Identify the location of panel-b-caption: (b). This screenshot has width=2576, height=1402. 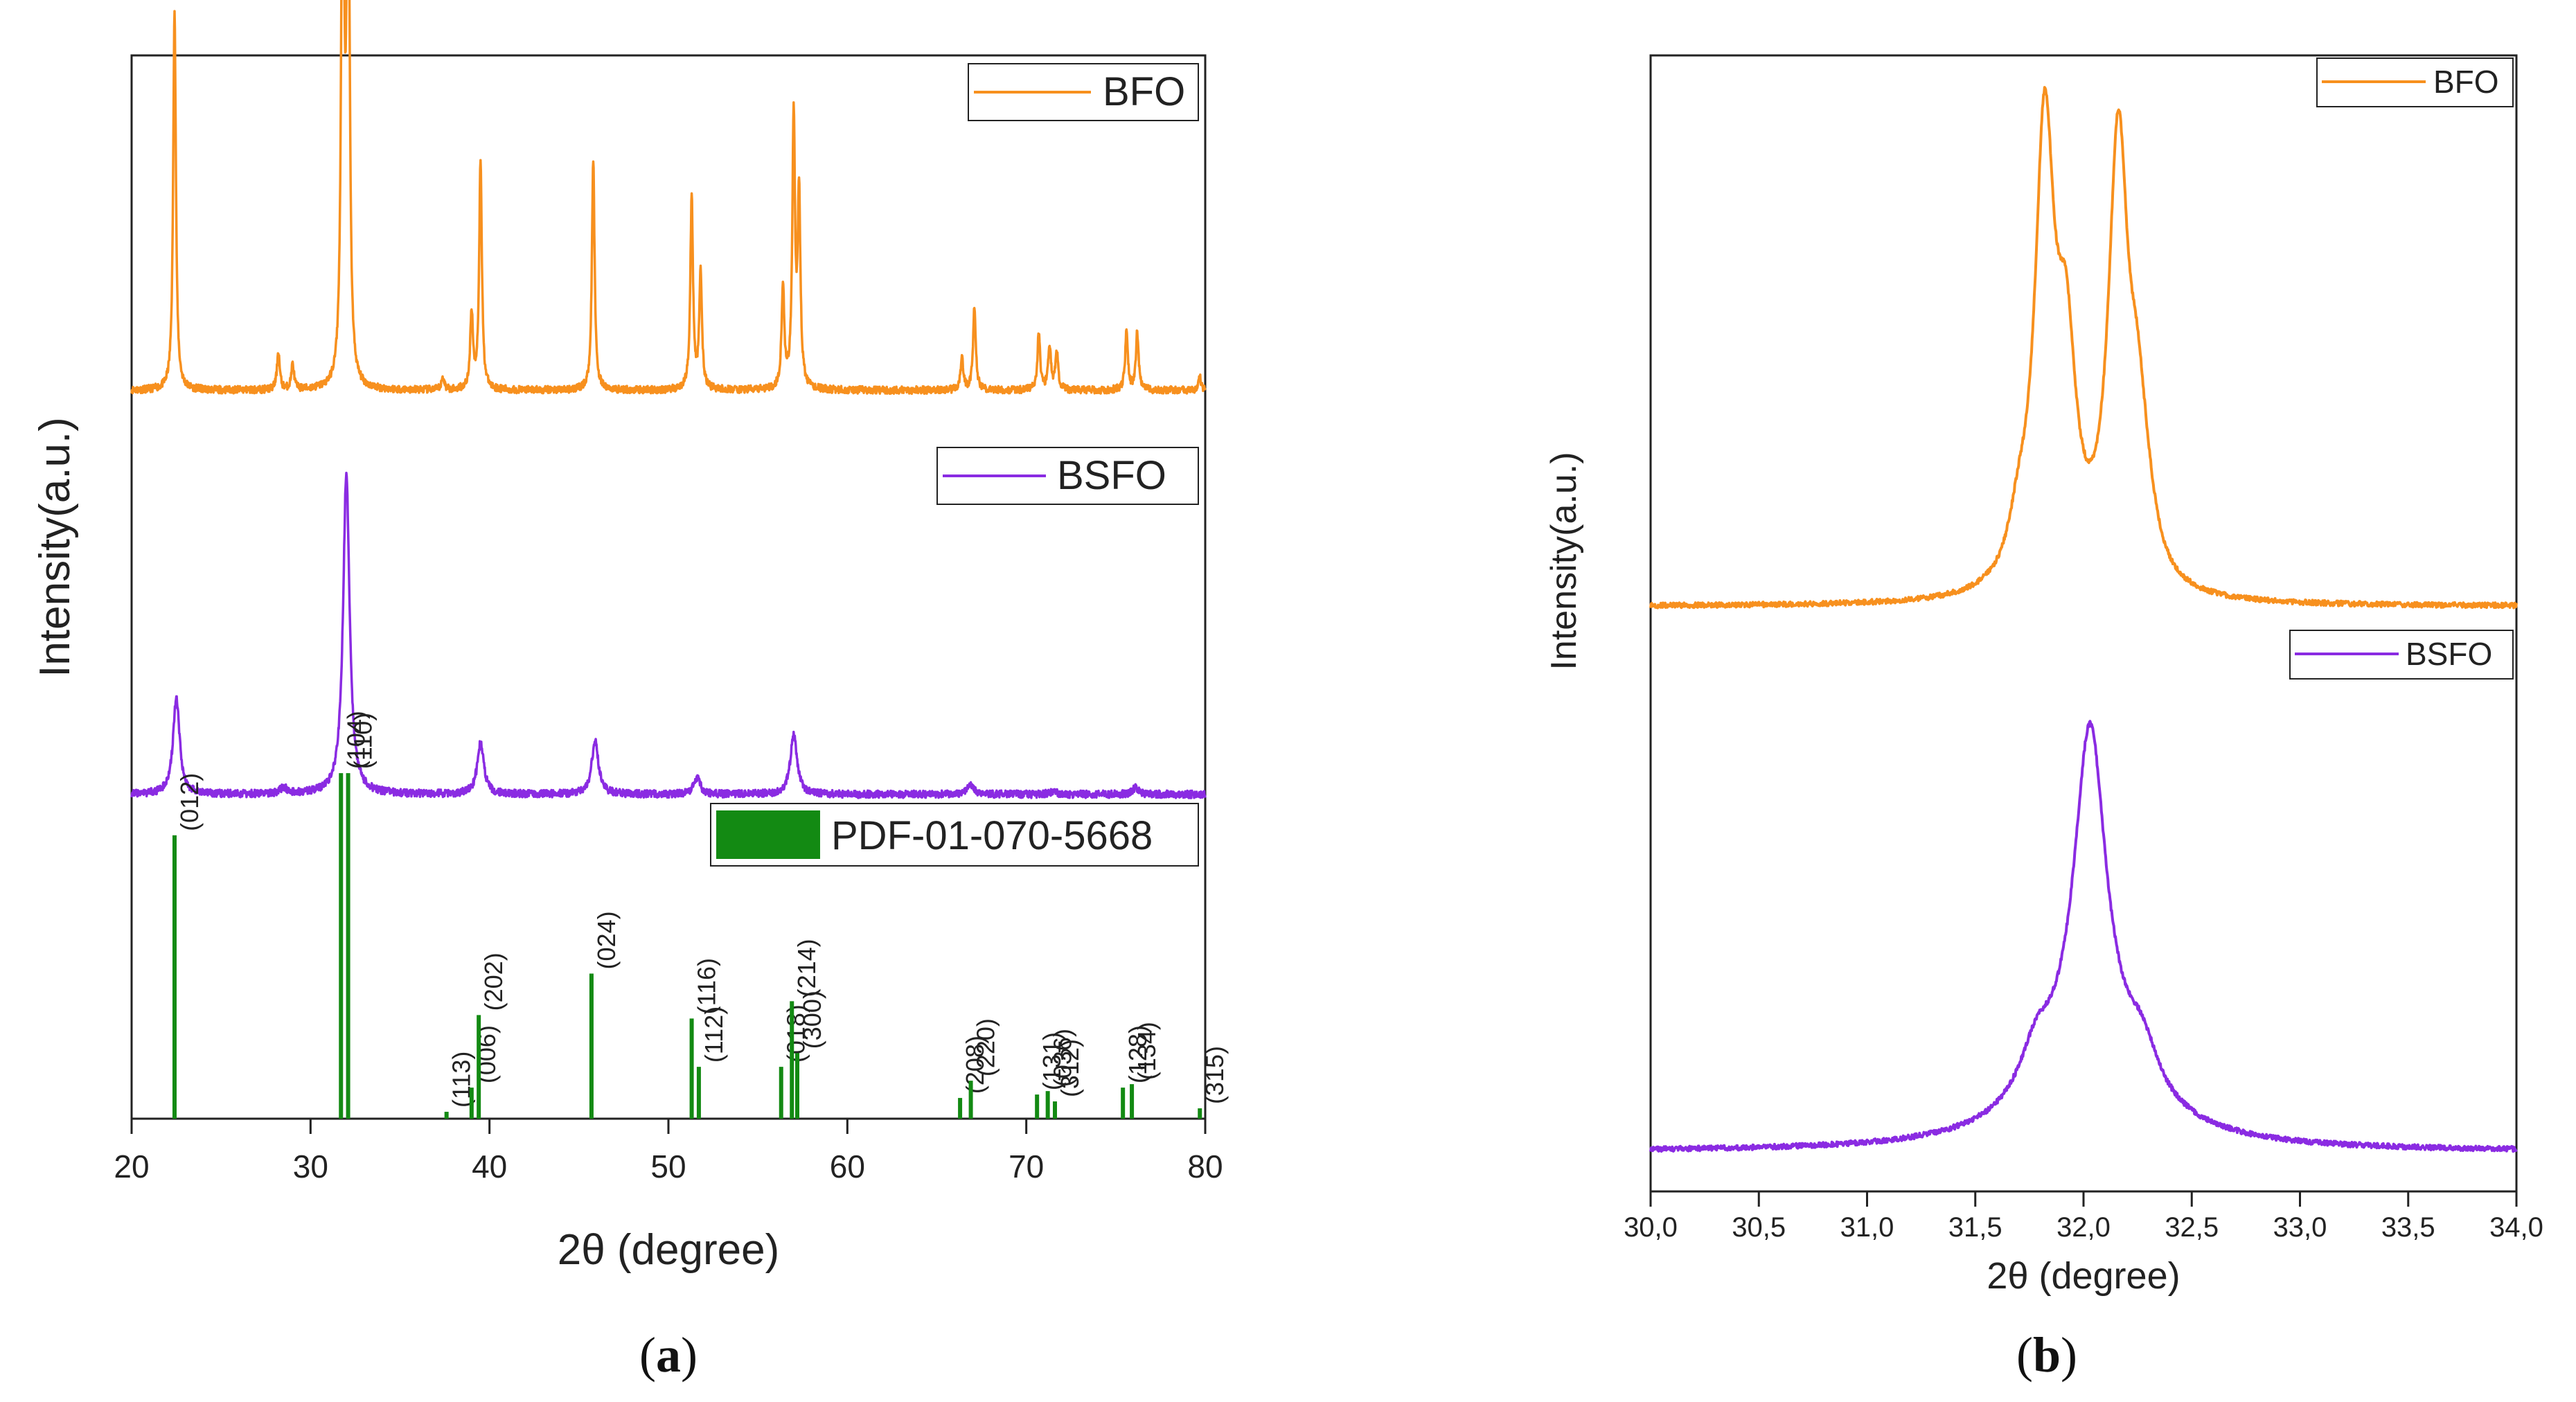
(2046, 1355).